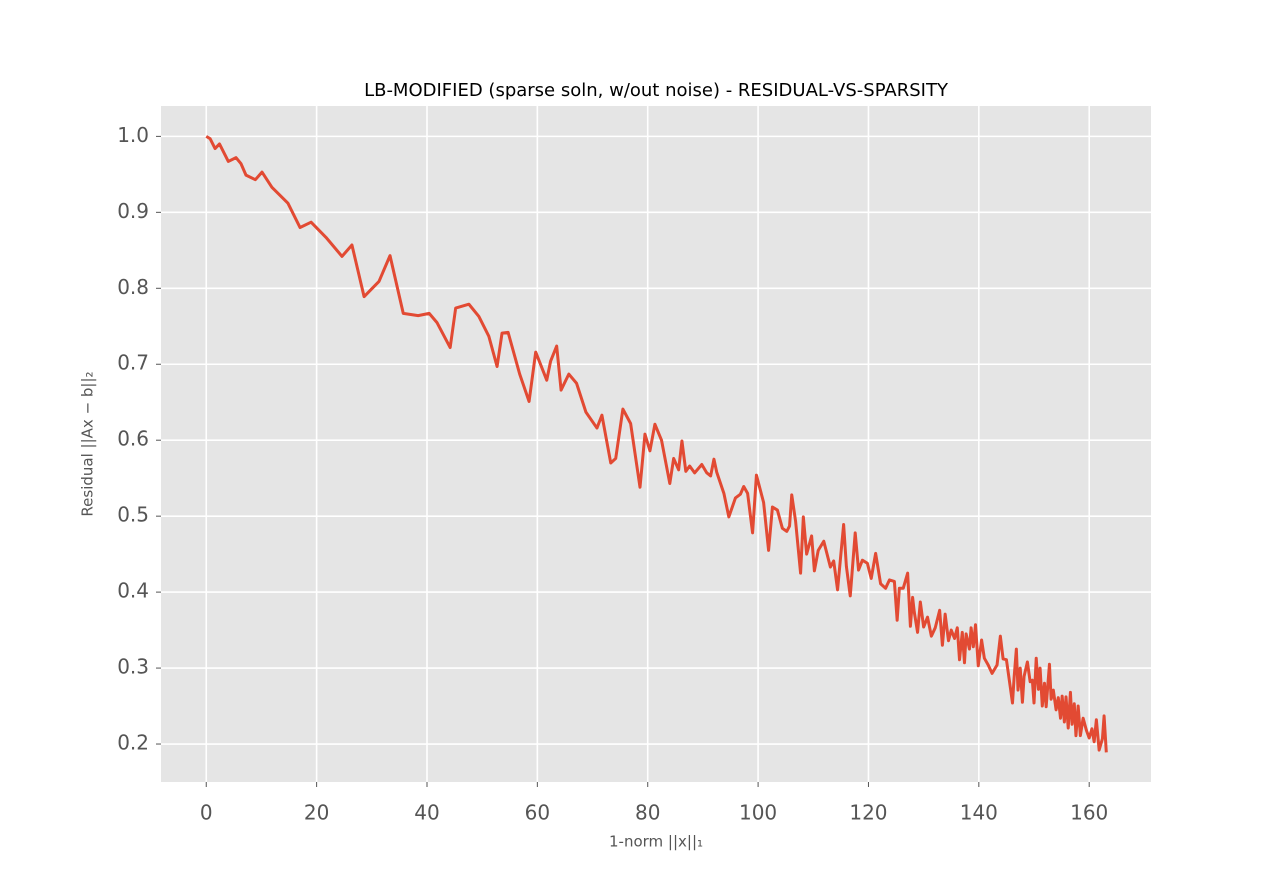 Image resolution: width=1280 pixels, height=884 pixels. I want to click on y-tick-label: 0.9, so click(133, 211).